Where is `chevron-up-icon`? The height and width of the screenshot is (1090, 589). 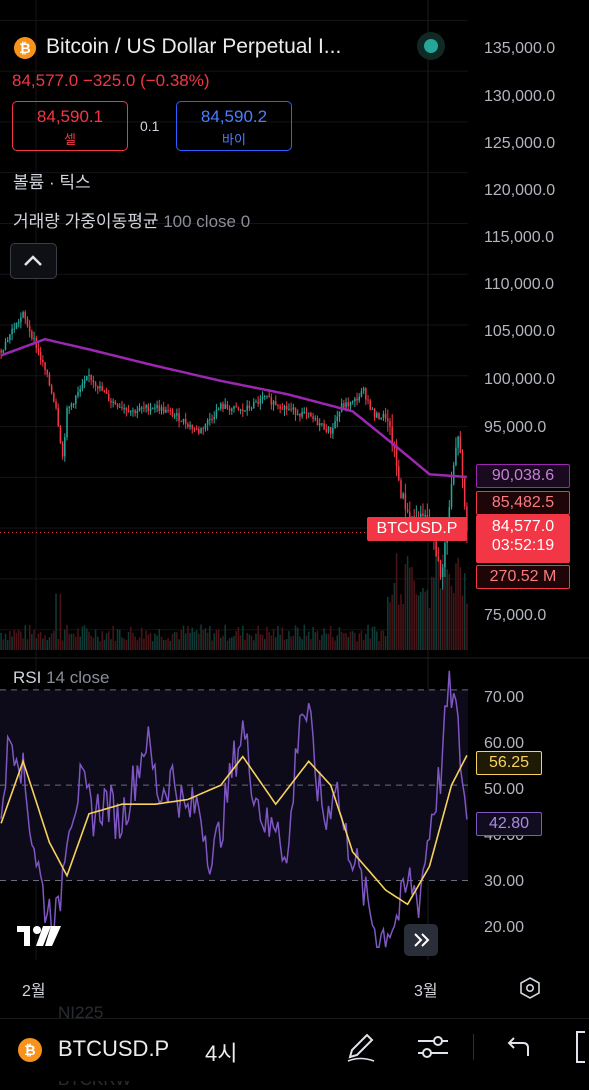
chevron-up-icon is located at coordinates (33, 260).